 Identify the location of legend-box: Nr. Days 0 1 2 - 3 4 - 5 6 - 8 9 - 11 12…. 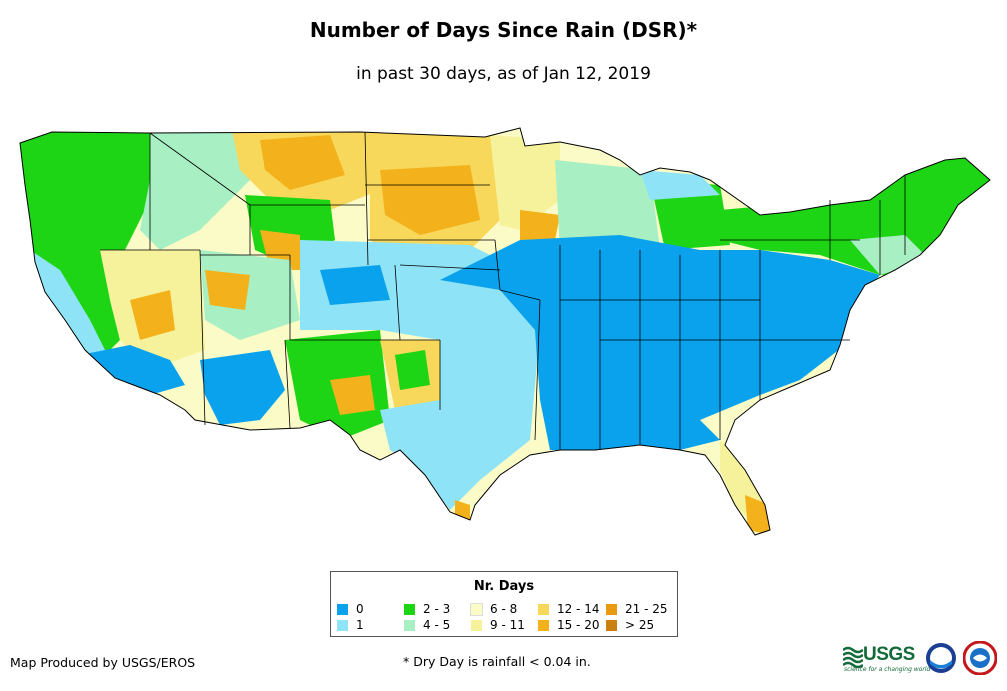
(504, 604).